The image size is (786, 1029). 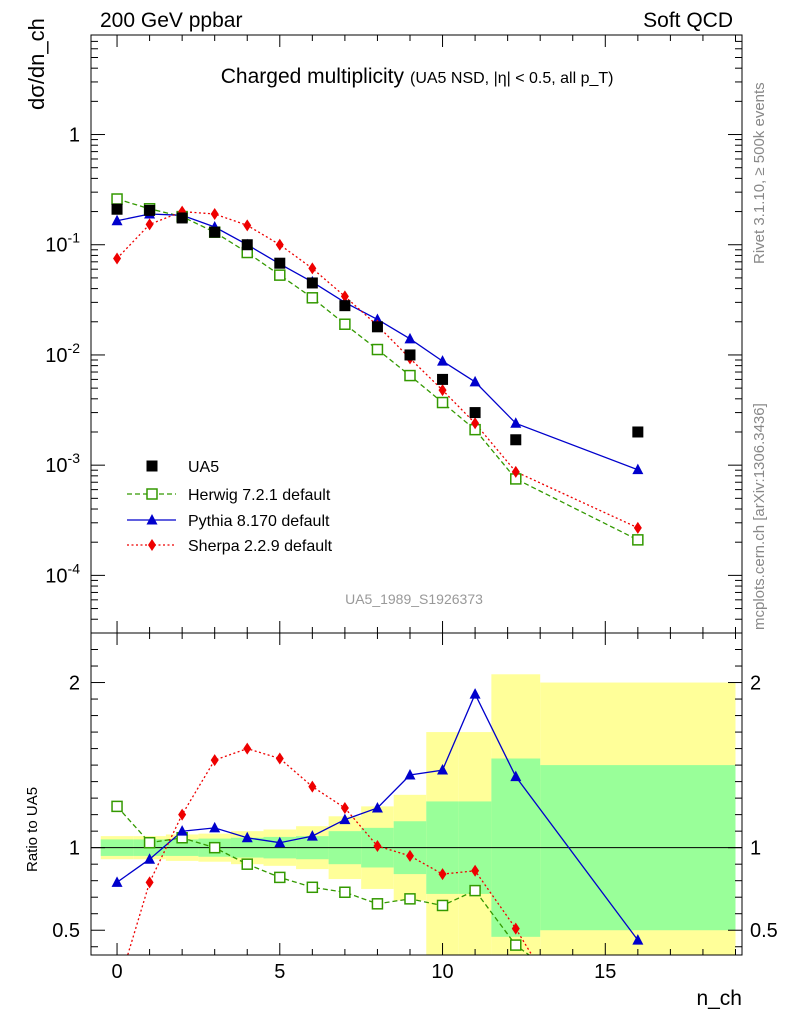 I want to click on ratio-y-tick-label: 2, so click(x=74, y=684).